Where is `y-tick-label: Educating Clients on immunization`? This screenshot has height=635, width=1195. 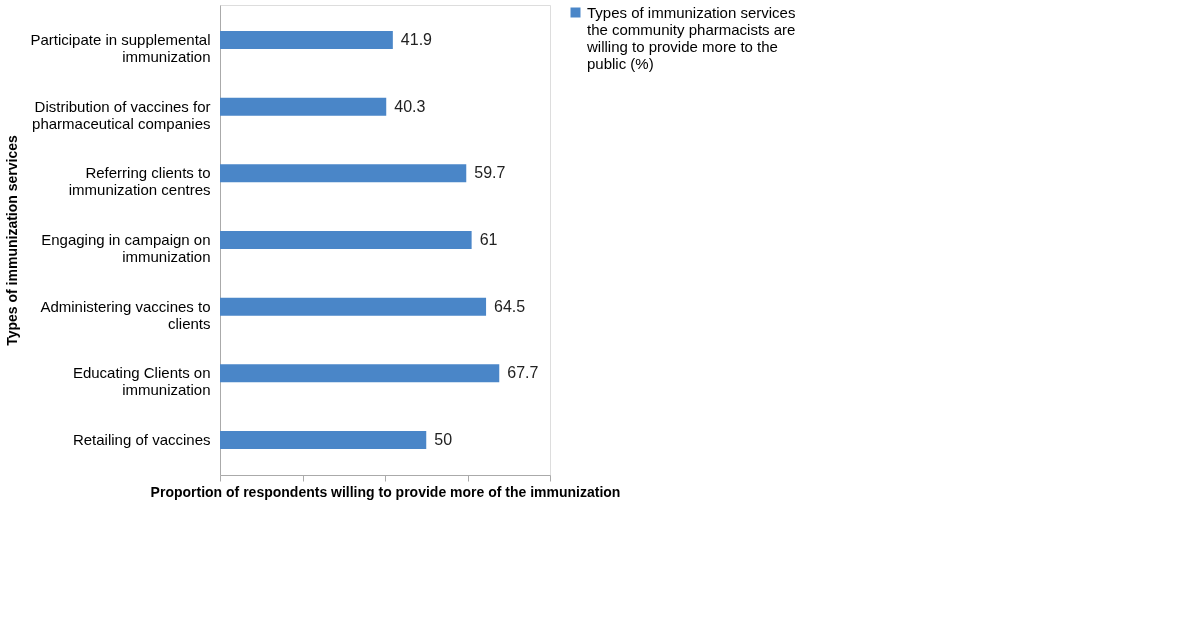 y-tick-label: Educating Clients on immunization is located at coordinates (141, 381).